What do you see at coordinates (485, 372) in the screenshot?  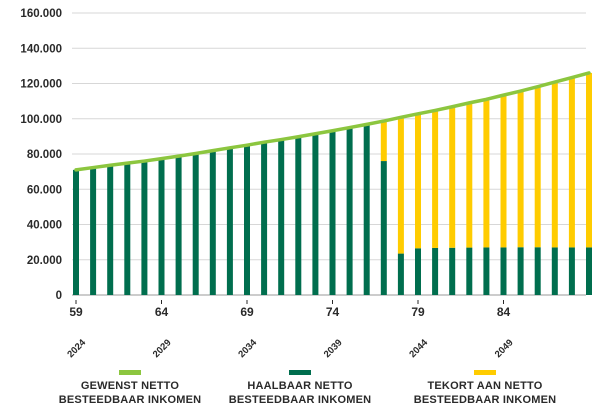 I see `legend-swatch-shortfall` at bounding box center [485, 372].